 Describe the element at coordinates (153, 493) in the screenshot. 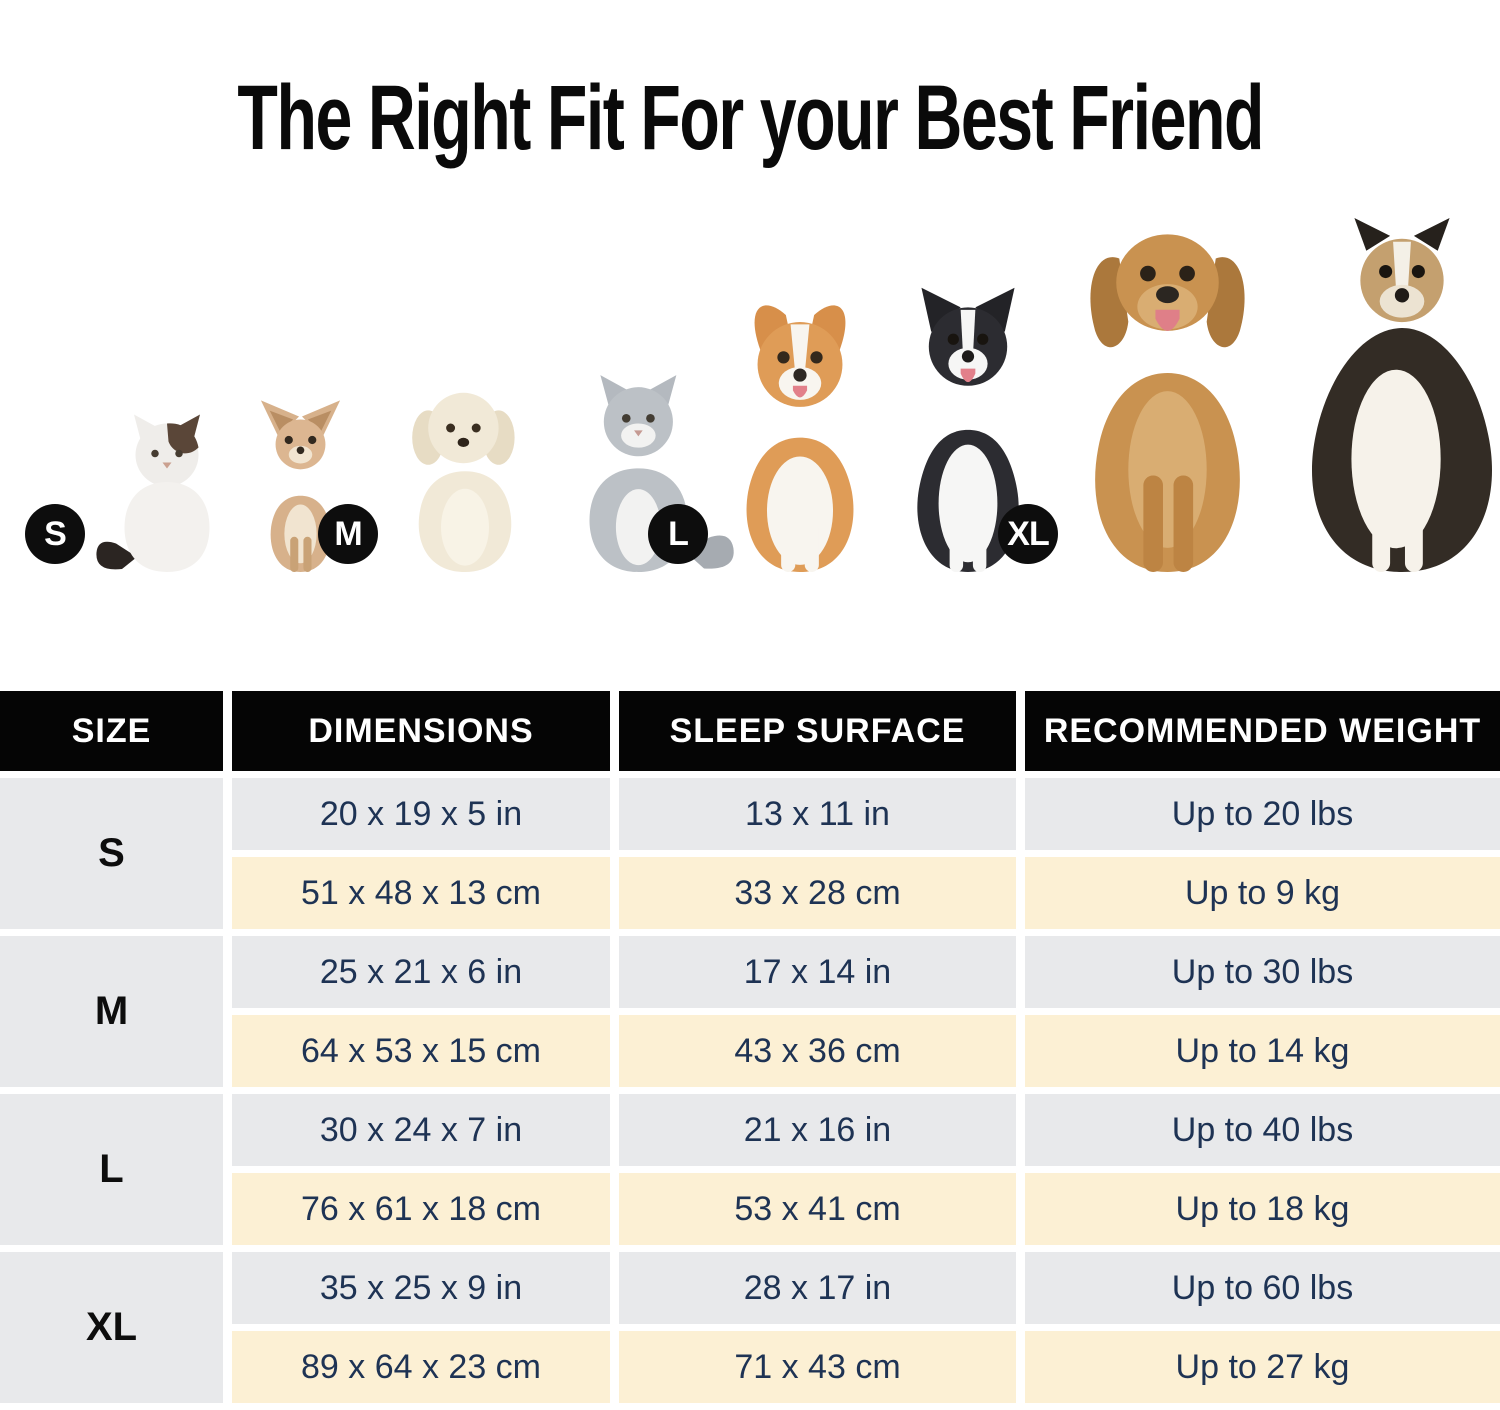

I see `white-cat-icon` at that location.